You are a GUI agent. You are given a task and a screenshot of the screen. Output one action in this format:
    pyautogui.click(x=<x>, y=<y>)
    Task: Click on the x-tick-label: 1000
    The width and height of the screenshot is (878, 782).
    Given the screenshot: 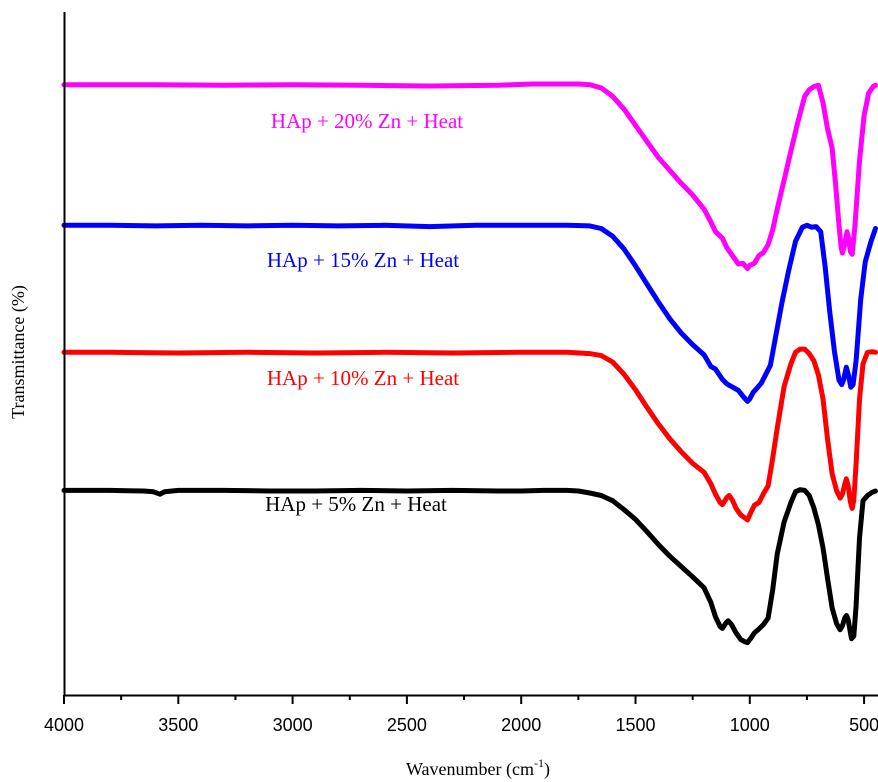 What is the action you would take?
    pyautogui.click(x=750, y=725)
    